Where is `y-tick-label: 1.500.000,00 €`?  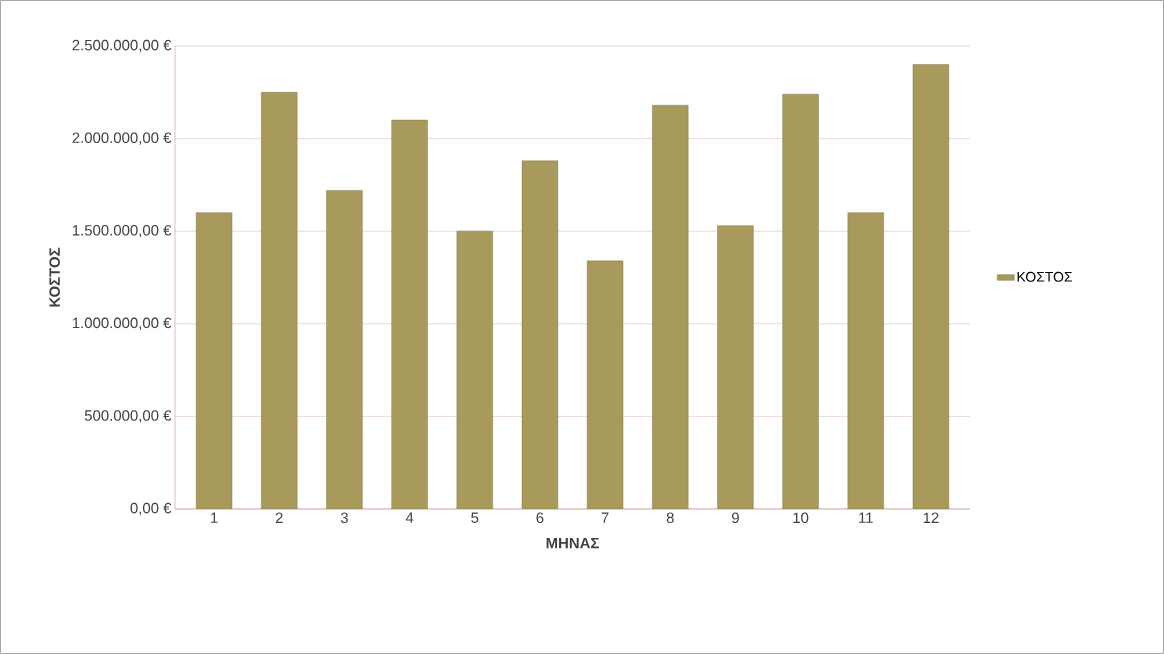 y-tick-label: 1.500.000,00 € is located at coordinates (122, 231).